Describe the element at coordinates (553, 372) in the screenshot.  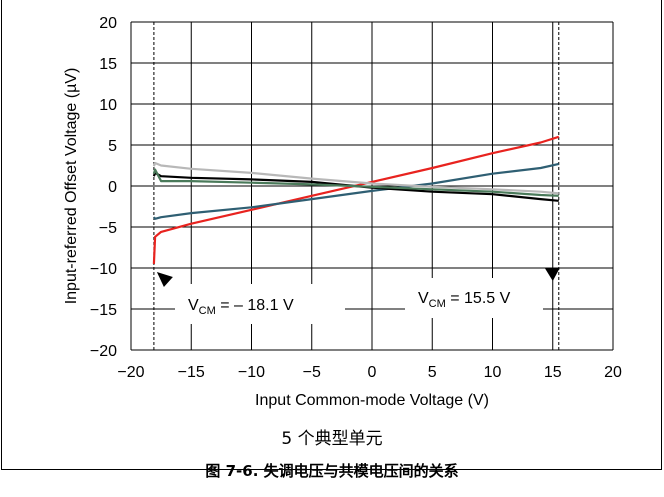
I see `x-tick-label: 15` at that location.